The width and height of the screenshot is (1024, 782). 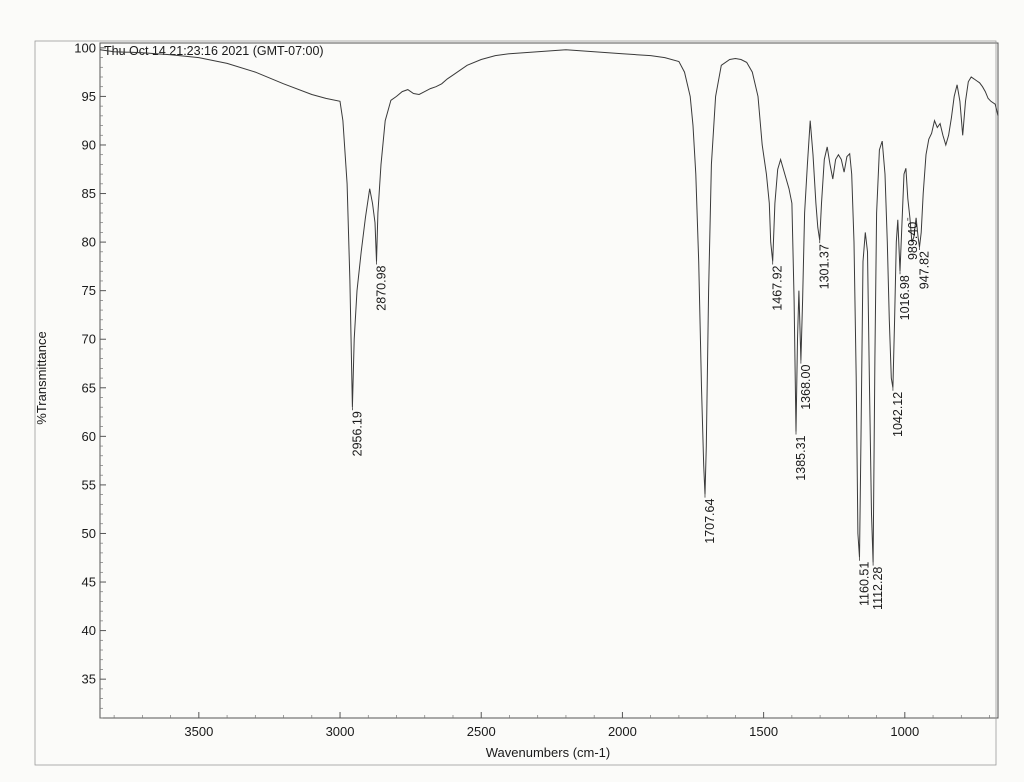 I want to click on y-axis: 35 40 45 50 55 60 65 70 75 80 85 90 95 100, so click(x=90, y=379).